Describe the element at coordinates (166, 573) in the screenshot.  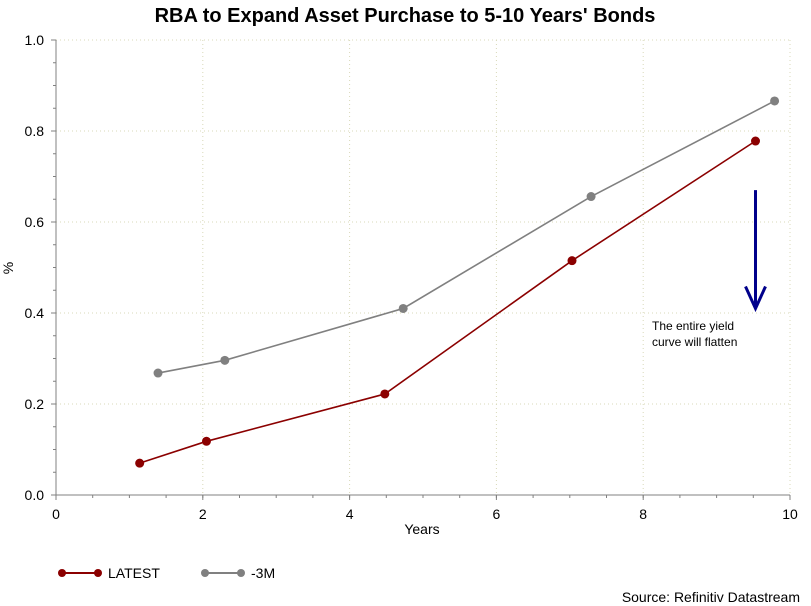
I see `legend: LATEST -3M` at that location.